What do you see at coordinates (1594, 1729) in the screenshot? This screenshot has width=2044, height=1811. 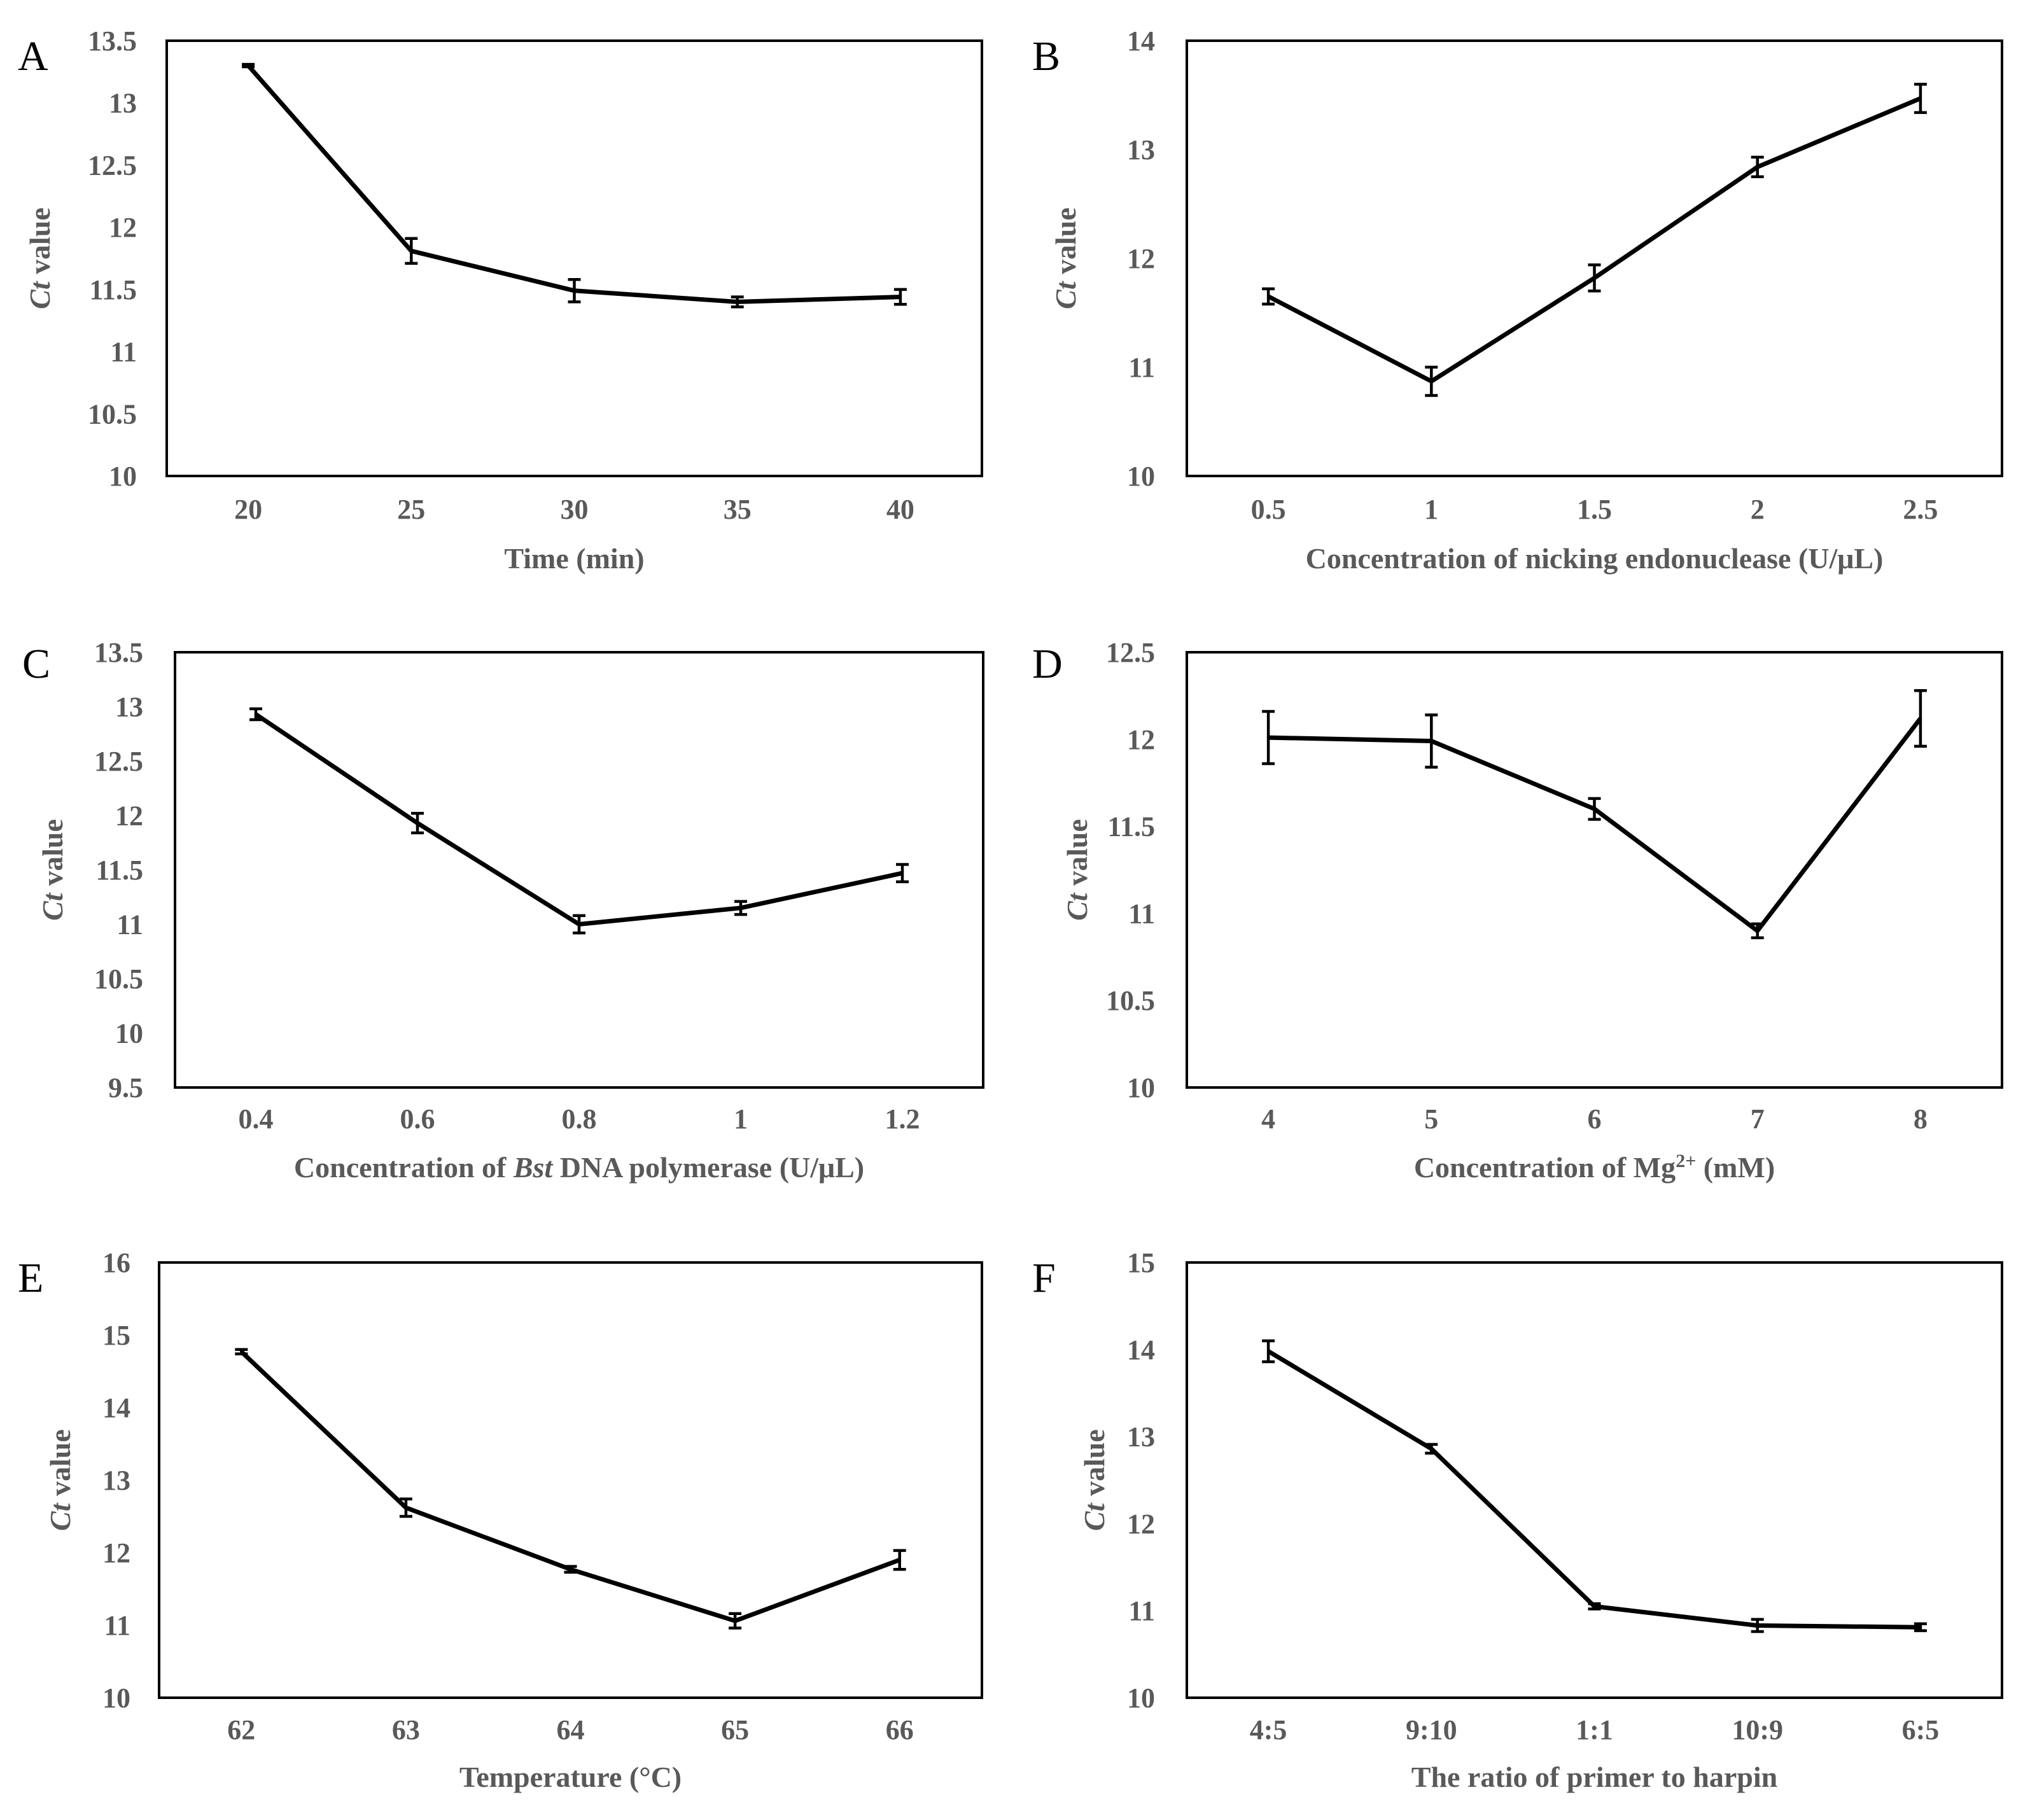 I see `panel-f-x-tick-label: 1:1` at bounding box center [1594, 1729].